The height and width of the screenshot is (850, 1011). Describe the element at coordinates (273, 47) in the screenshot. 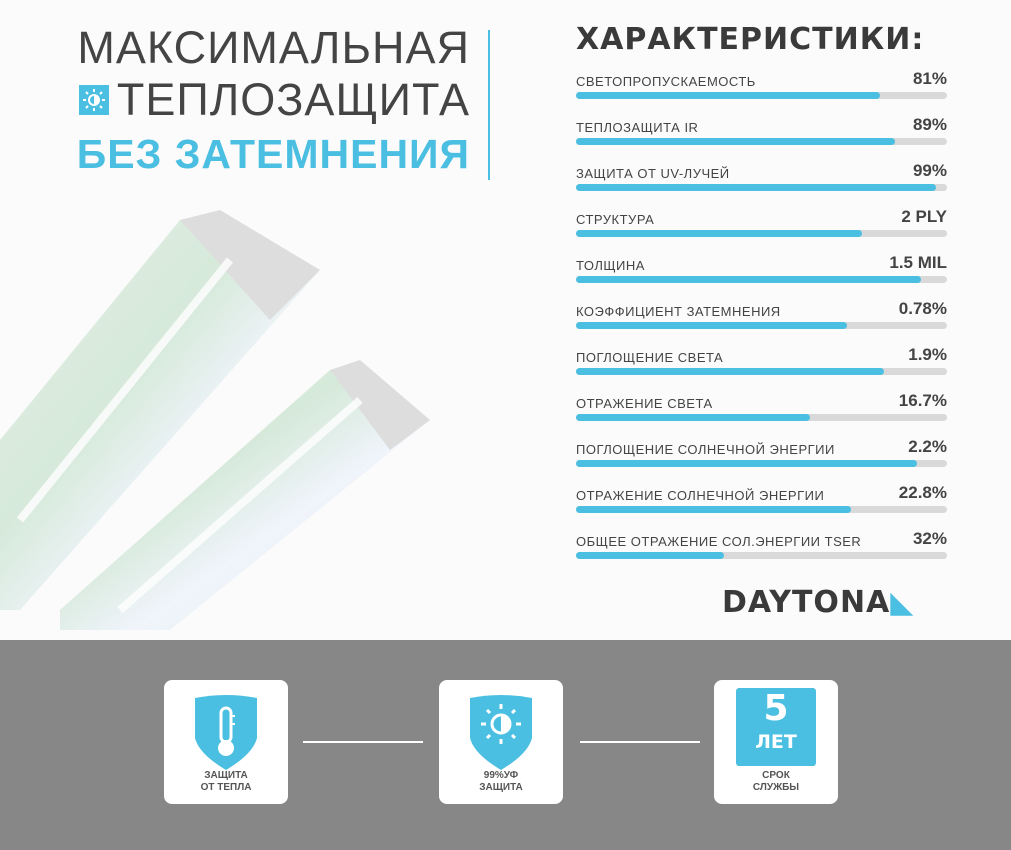

I see `headline-line1: МАКСИМАЛЬНАЯ` at that location.